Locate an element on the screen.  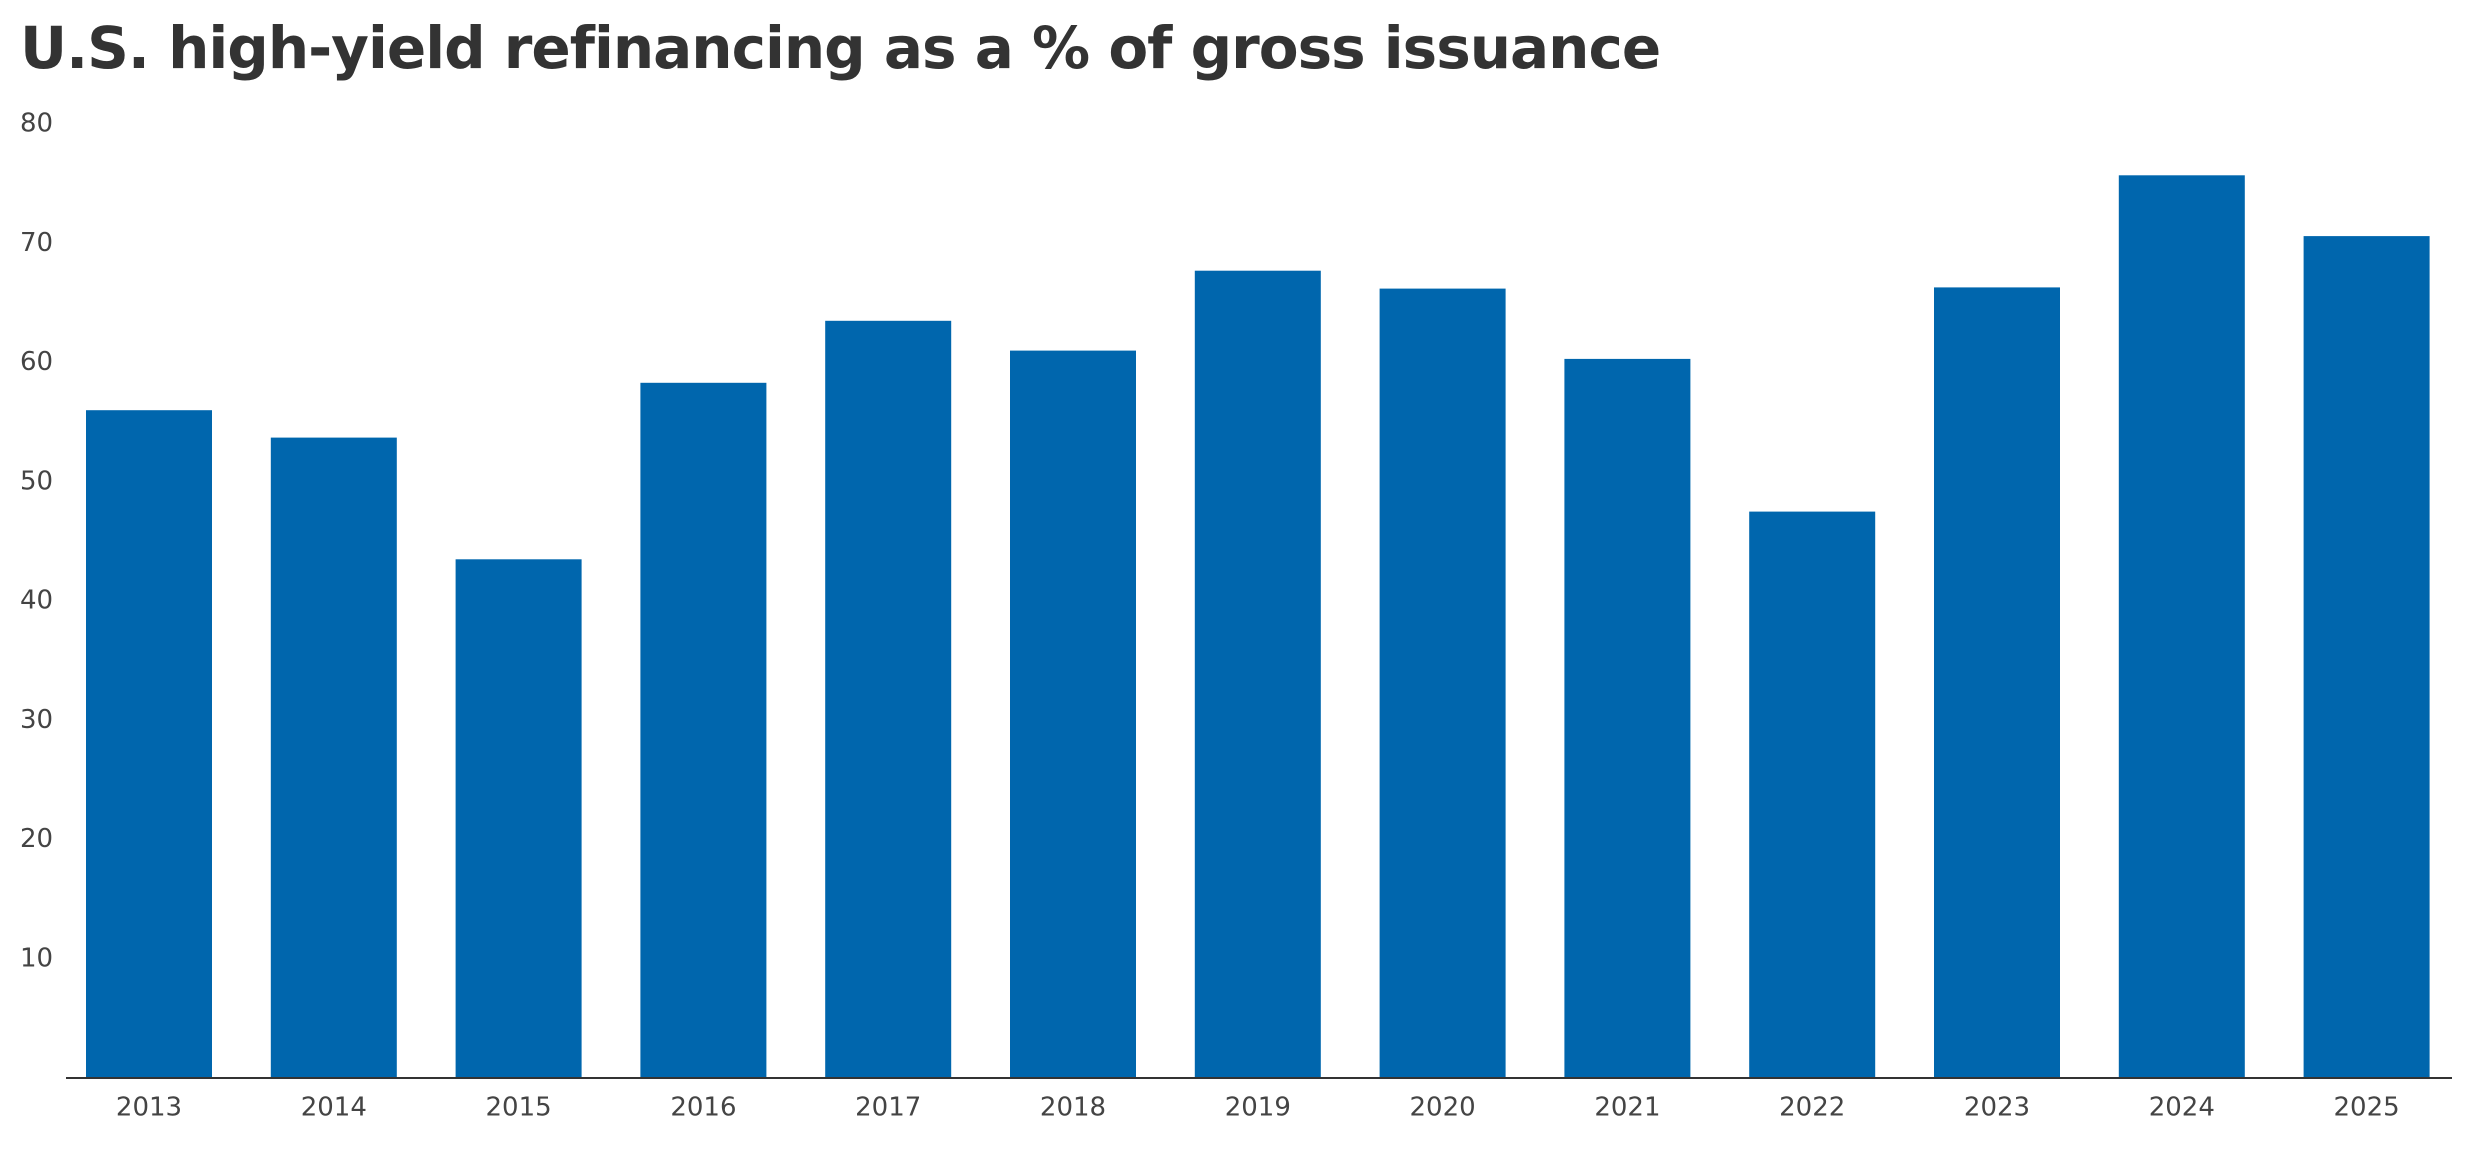
y-tick-label-10: 10 is located at coordinates (36, 958).